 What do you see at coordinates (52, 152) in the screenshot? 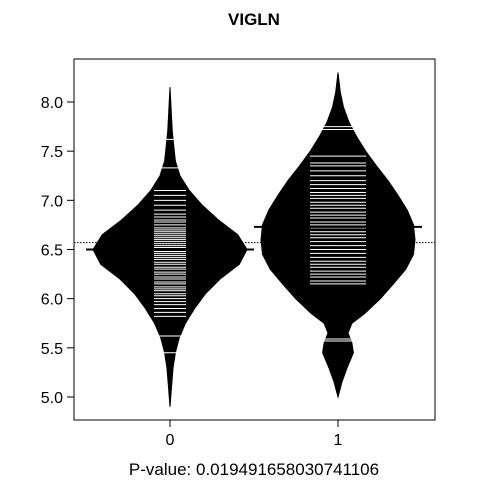
I see `y-tick-label: 7.5` at bounding box center [52, 152].